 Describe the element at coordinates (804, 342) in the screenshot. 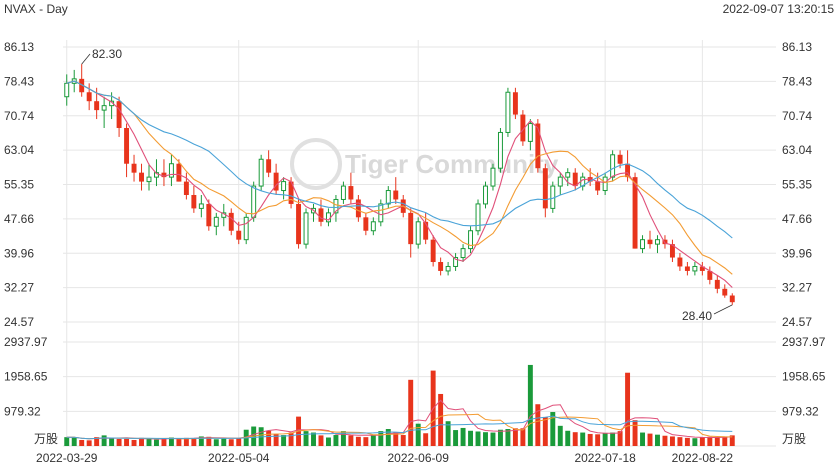

I see `volume-tick-label-right: 2937.97` at that location.